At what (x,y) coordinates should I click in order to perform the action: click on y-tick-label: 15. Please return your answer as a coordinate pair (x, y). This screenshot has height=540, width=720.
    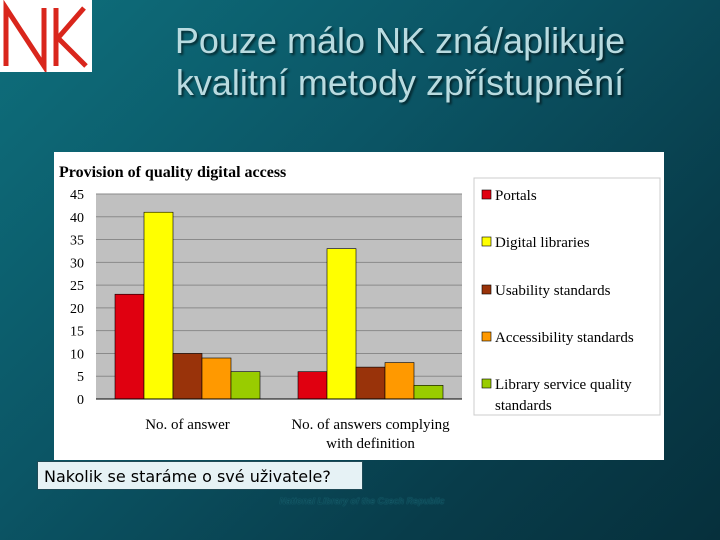
    Looking at the image, I should click on (77, 332).